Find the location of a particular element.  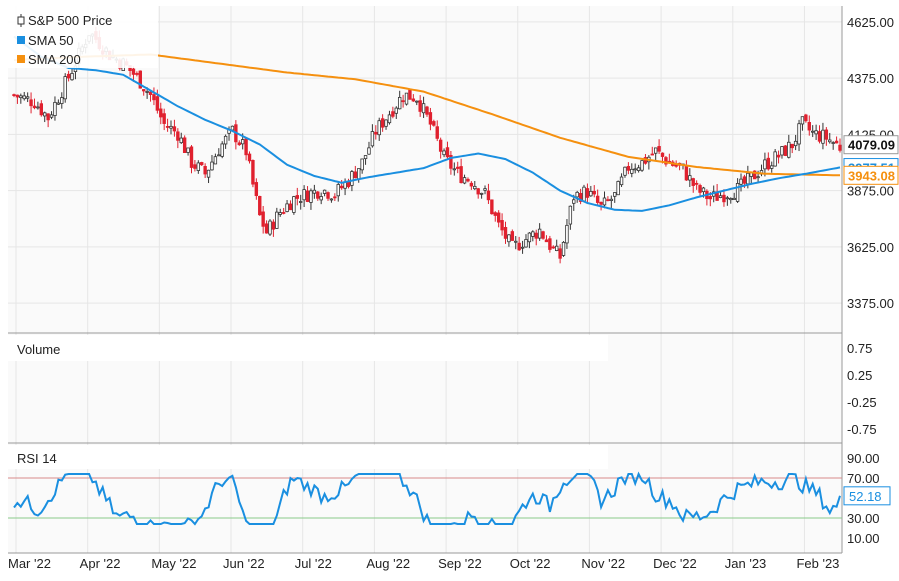

volume-axis-tick: 0.75 is located at coordinates (859, 348).